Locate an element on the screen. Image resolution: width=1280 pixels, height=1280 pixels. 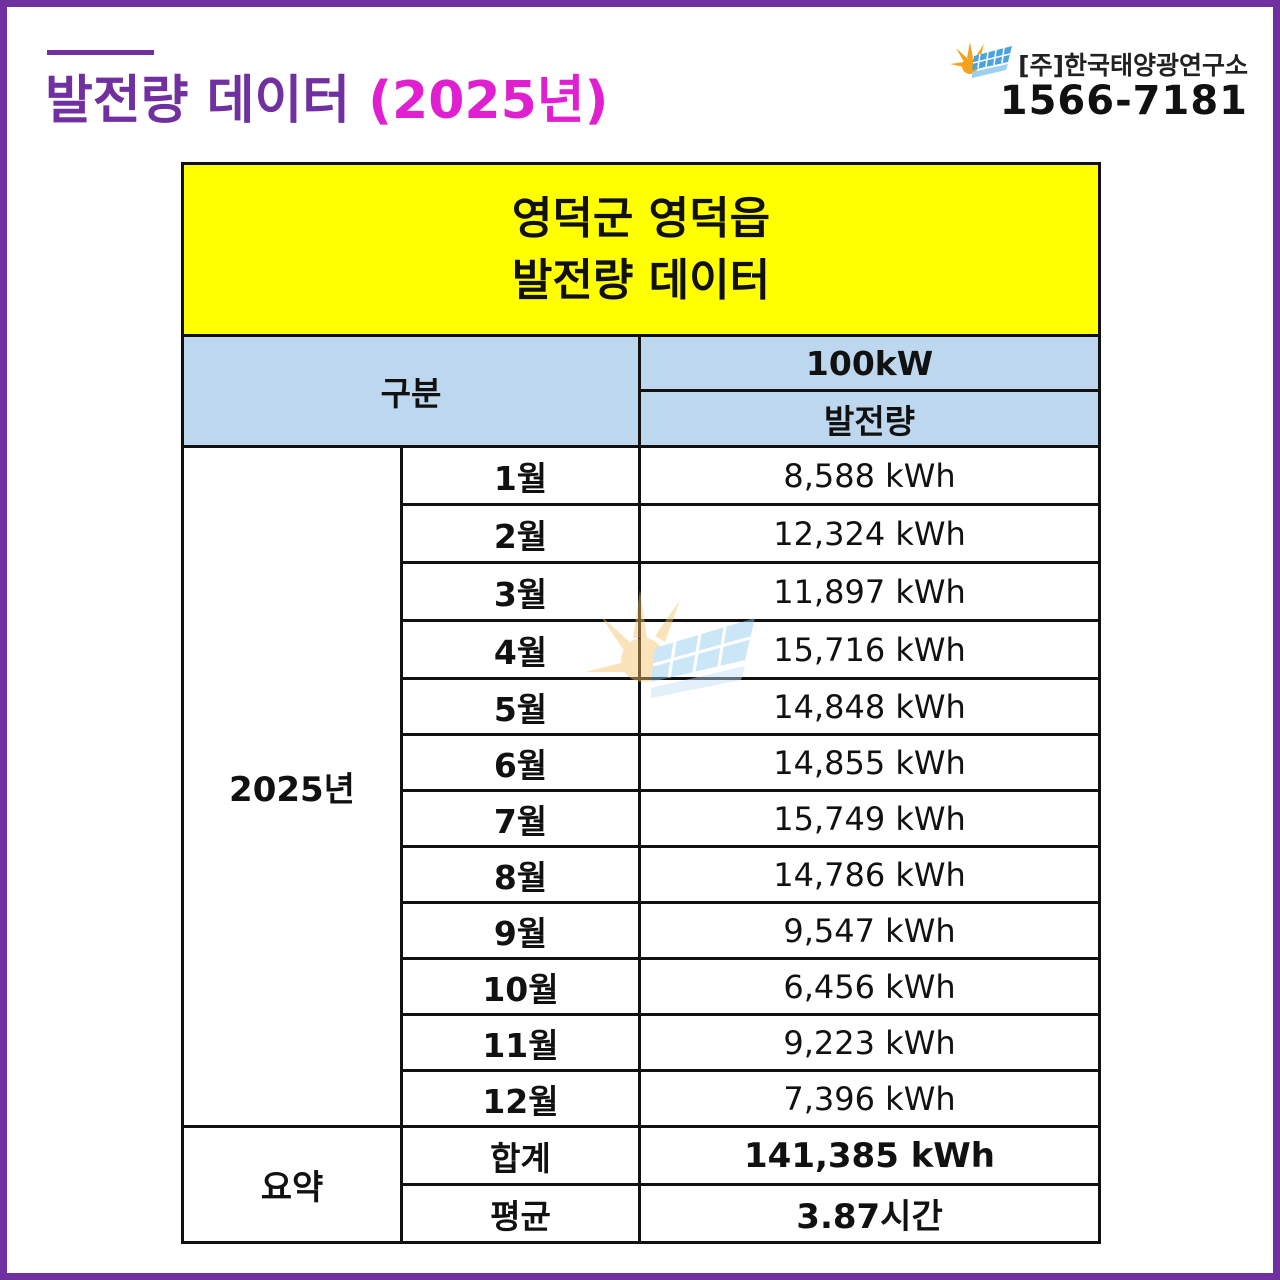
month-cell: 4월 is located at coordinates (520, 649).